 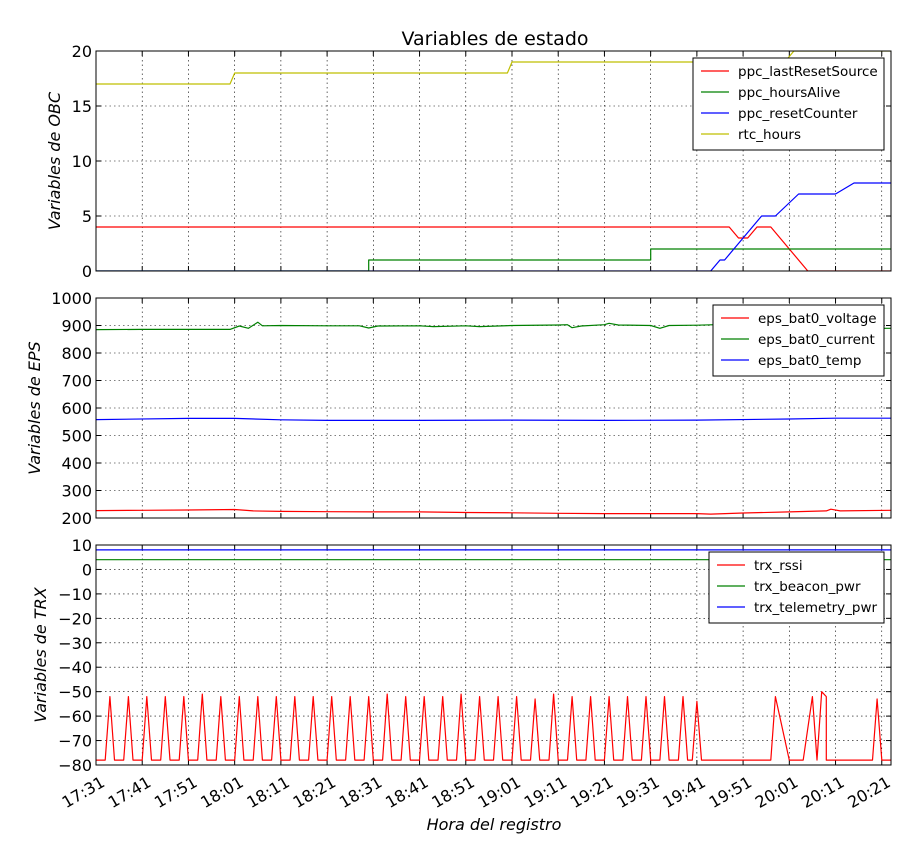 What do you see at coordinates (75, 667) in the screenshot?
I see `y-tick-label: −40` at bounding box center [75, 667].